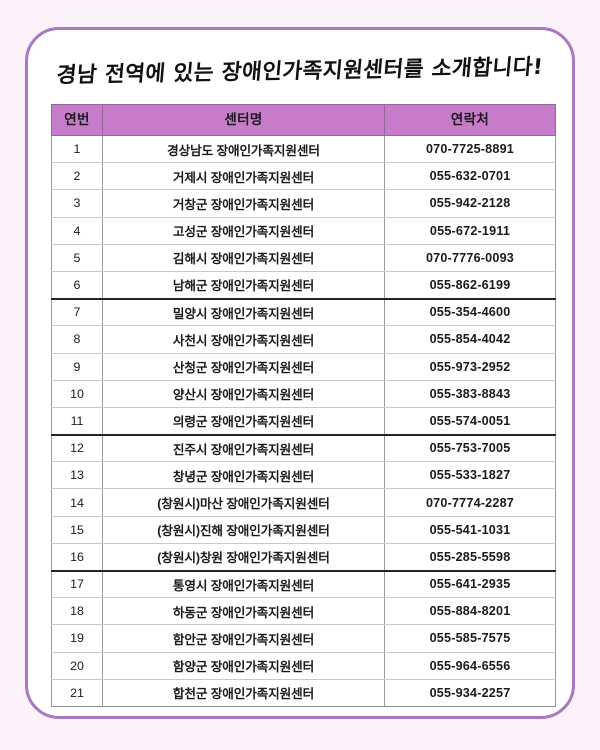  What do you see at coordinates (243, 611) in the screenshot?
I see `cell-name: 하동군 장애인가족지원센터` at bounding box center [243, 611].